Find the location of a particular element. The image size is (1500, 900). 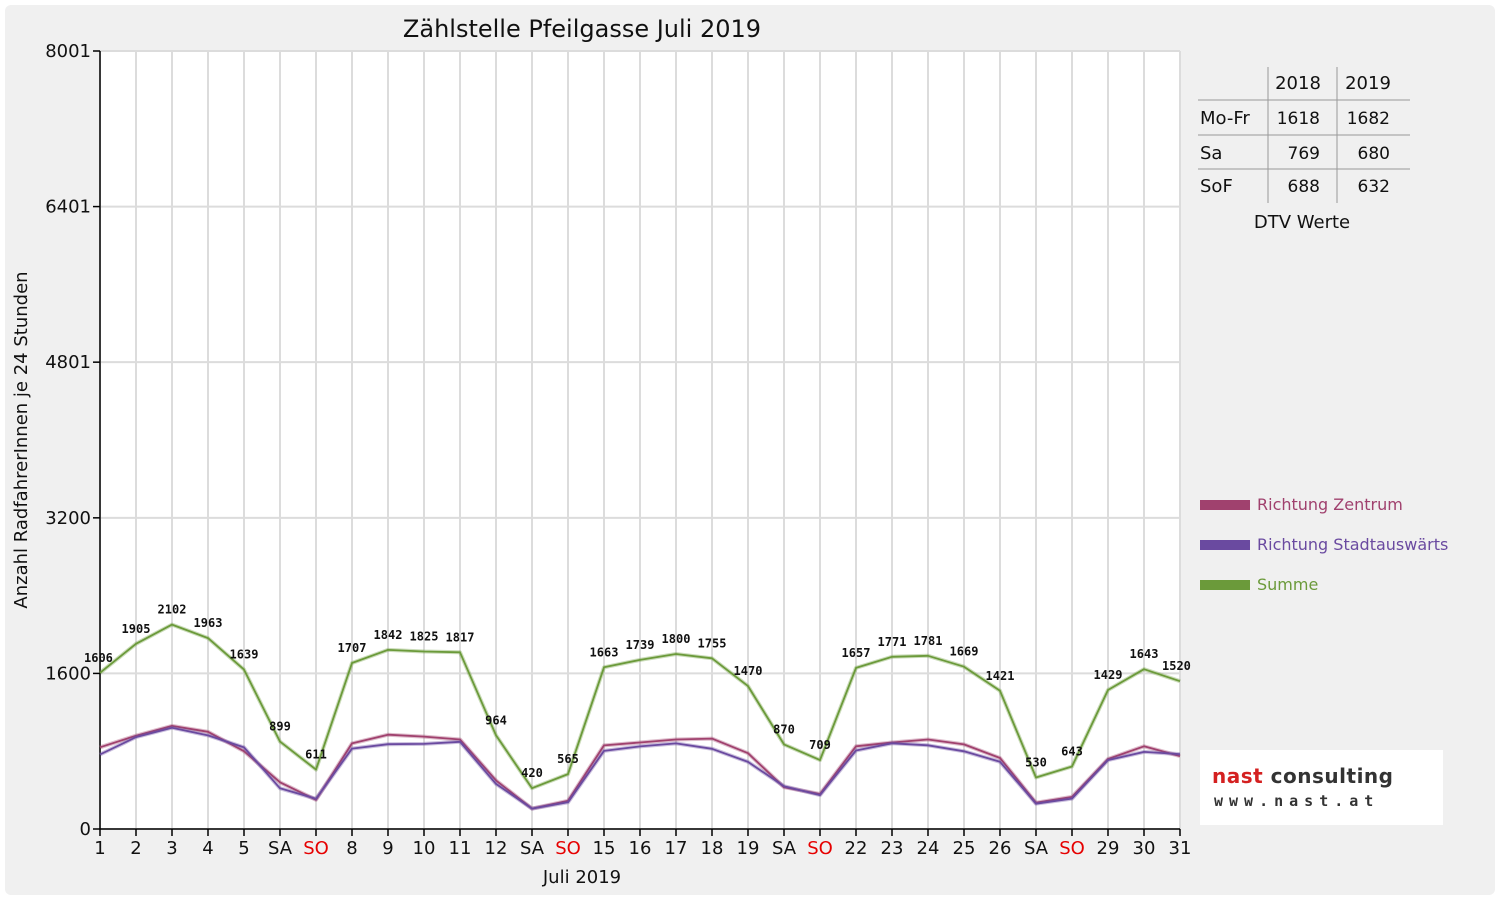

data-label: 1963 is located at coordinates (208, 623).